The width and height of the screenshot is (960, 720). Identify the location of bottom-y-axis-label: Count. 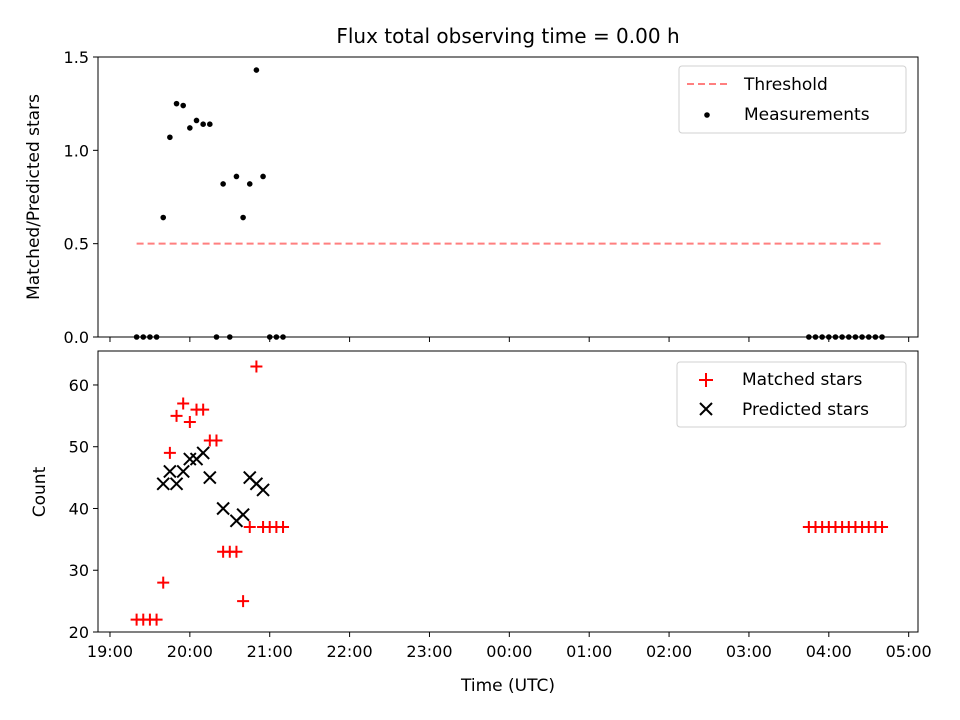
(40, 491).